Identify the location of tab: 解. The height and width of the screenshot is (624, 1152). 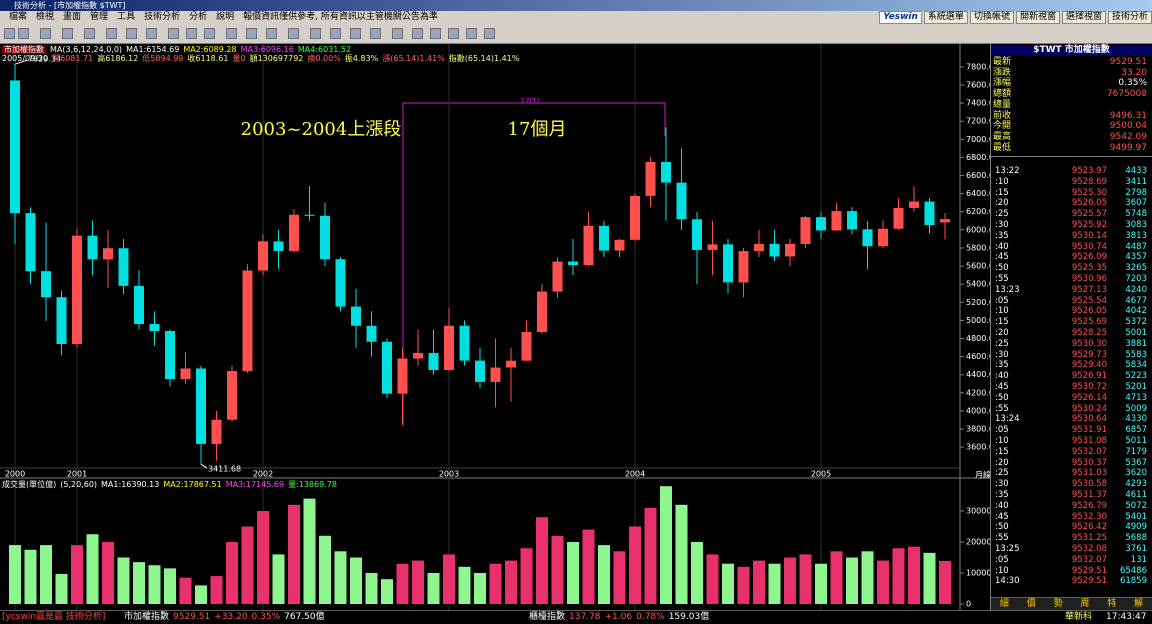
(1139, 604).